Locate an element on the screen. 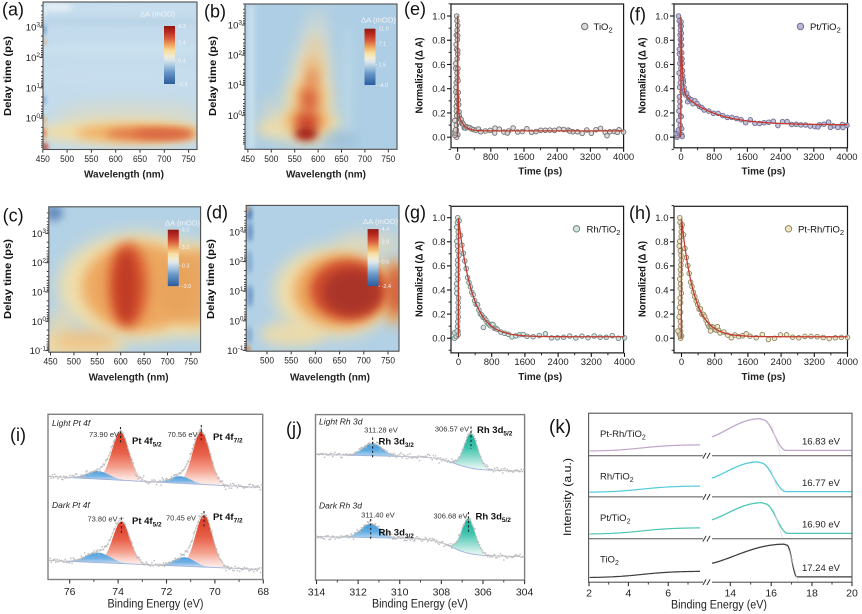 This screenshot has height=614, width=862. svg-text: 4.4 is located at coordinates (386, 230).